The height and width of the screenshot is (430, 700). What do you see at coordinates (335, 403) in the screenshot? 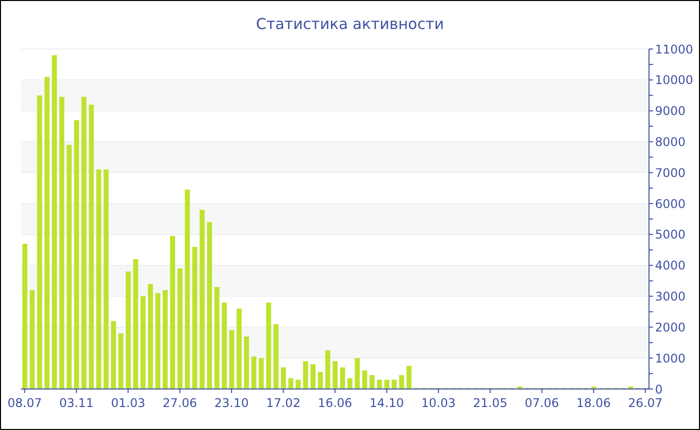
I see `x-tick-label: 16.06` at bounding box center [335, 403].